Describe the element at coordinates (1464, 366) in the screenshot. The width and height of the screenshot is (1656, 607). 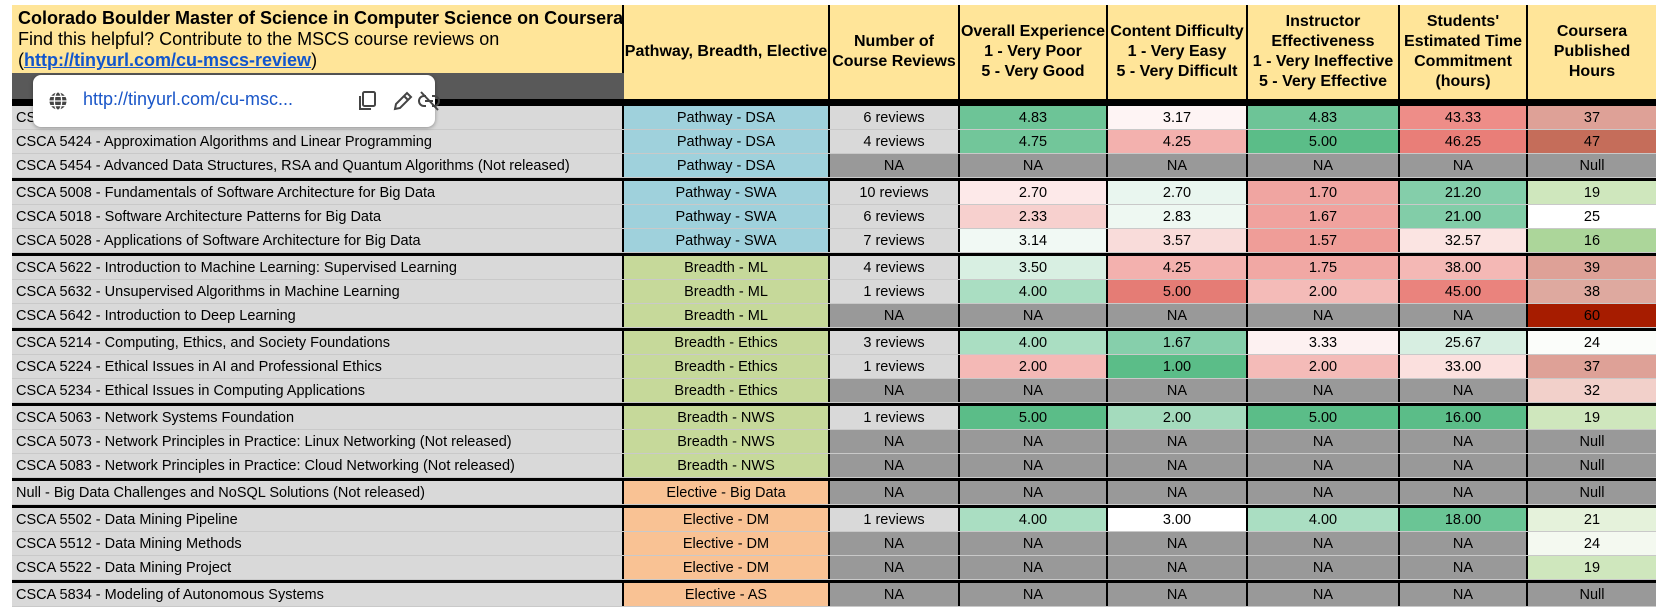
I see `cell-time: 33.00` at that location.